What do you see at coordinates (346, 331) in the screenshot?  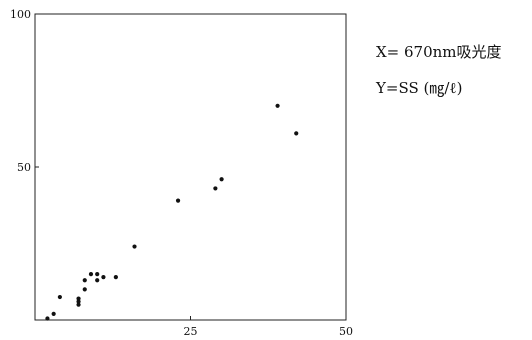 I see `x-tick-label: 50` at bounding box center [346, 331].